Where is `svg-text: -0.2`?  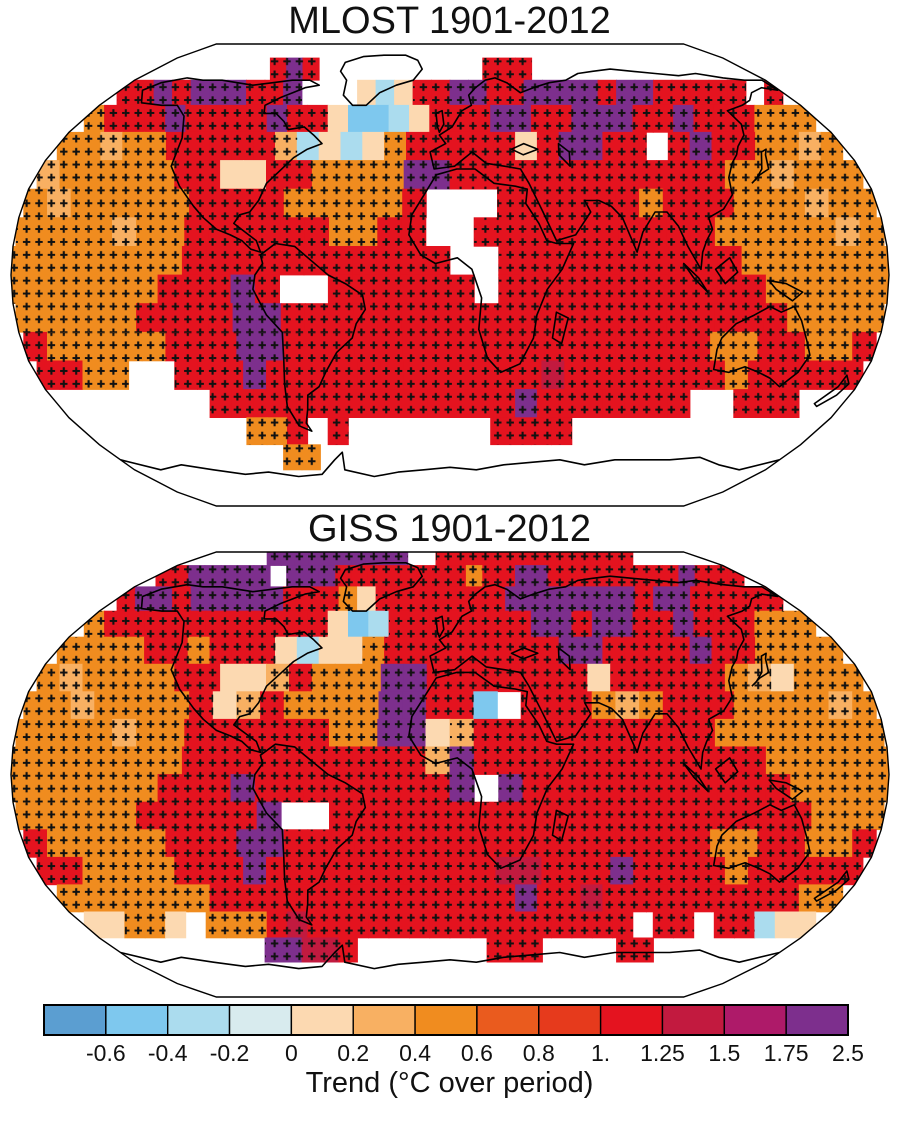
svg-text: -0.2 is located at coordinates (230, 1053).